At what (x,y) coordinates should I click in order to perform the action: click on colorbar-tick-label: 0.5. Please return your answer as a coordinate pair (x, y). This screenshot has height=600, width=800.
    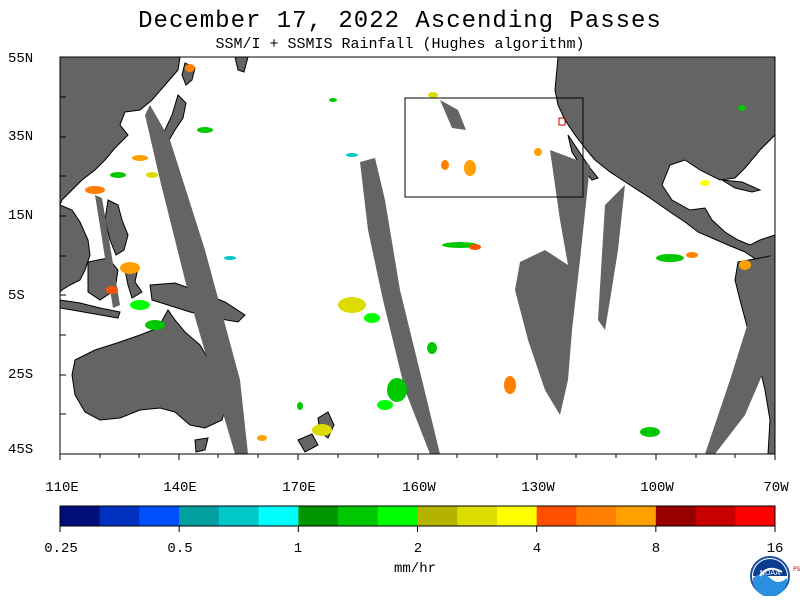
    Looking at the image, I should click on (180, 549).